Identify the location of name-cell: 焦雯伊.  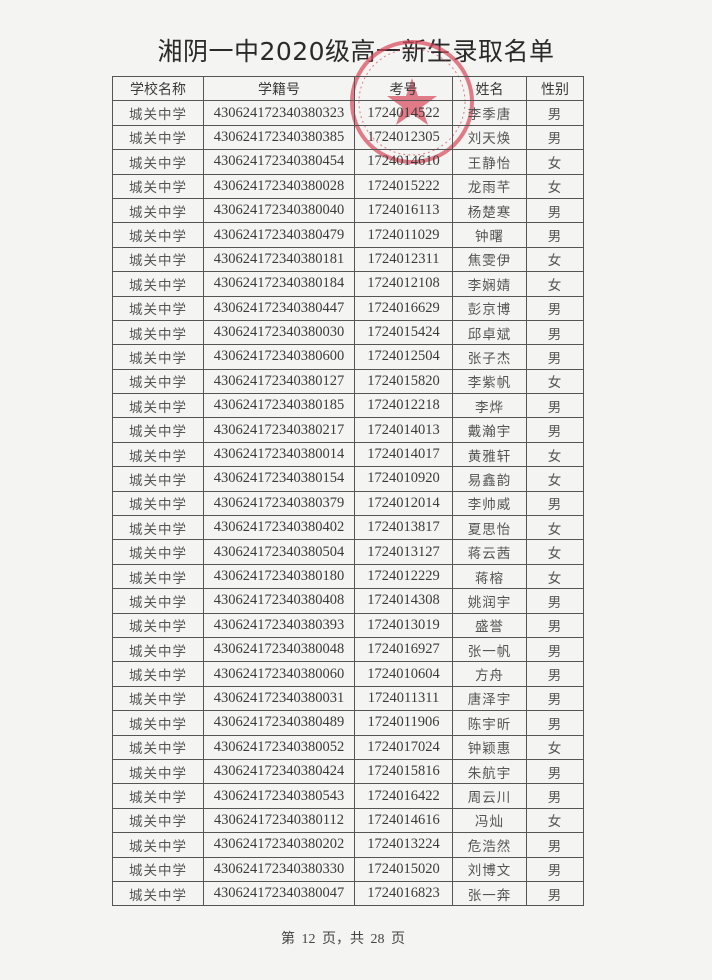
(489, 259).